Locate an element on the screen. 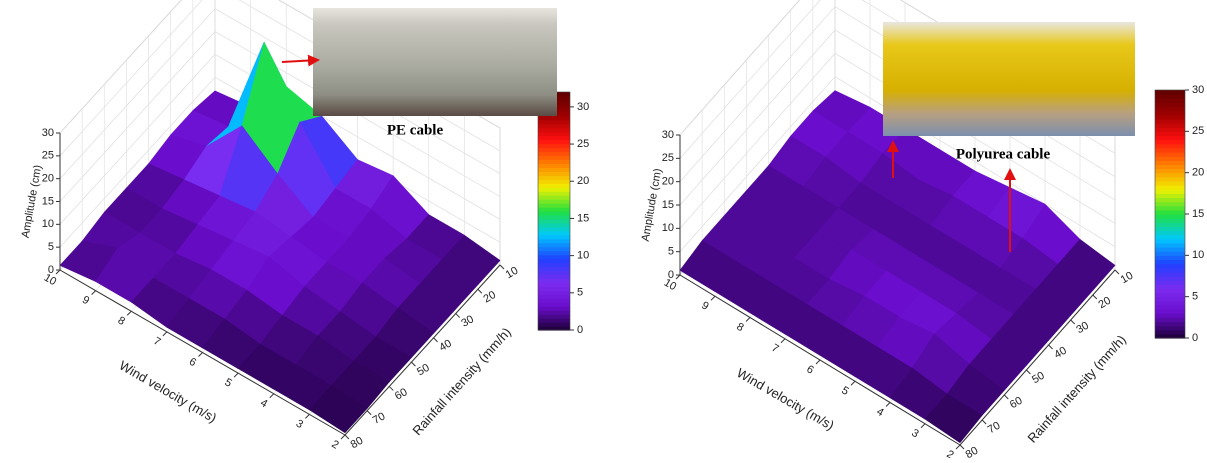  colorbar-tick-label: 15 is located at coordinates (583, 218).